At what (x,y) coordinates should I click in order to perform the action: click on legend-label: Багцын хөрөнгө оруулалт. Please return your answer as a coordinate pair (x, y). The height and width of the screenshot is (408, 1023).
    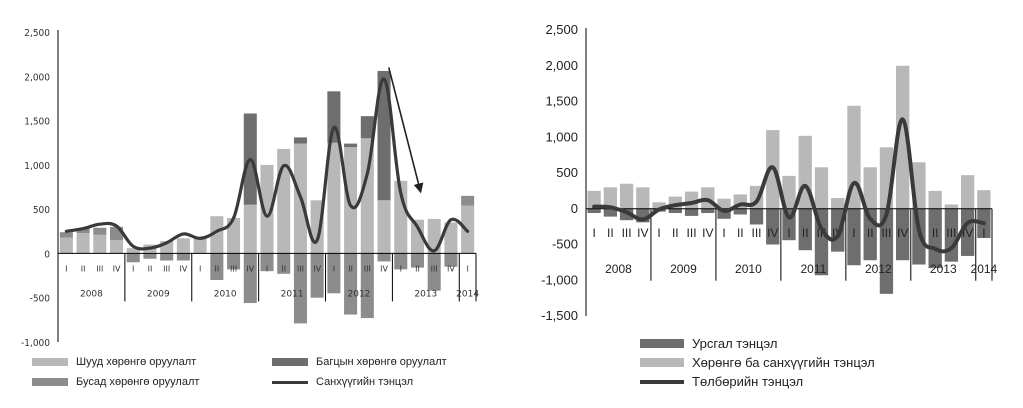
    Looking at the image, I should click on (381, 362).